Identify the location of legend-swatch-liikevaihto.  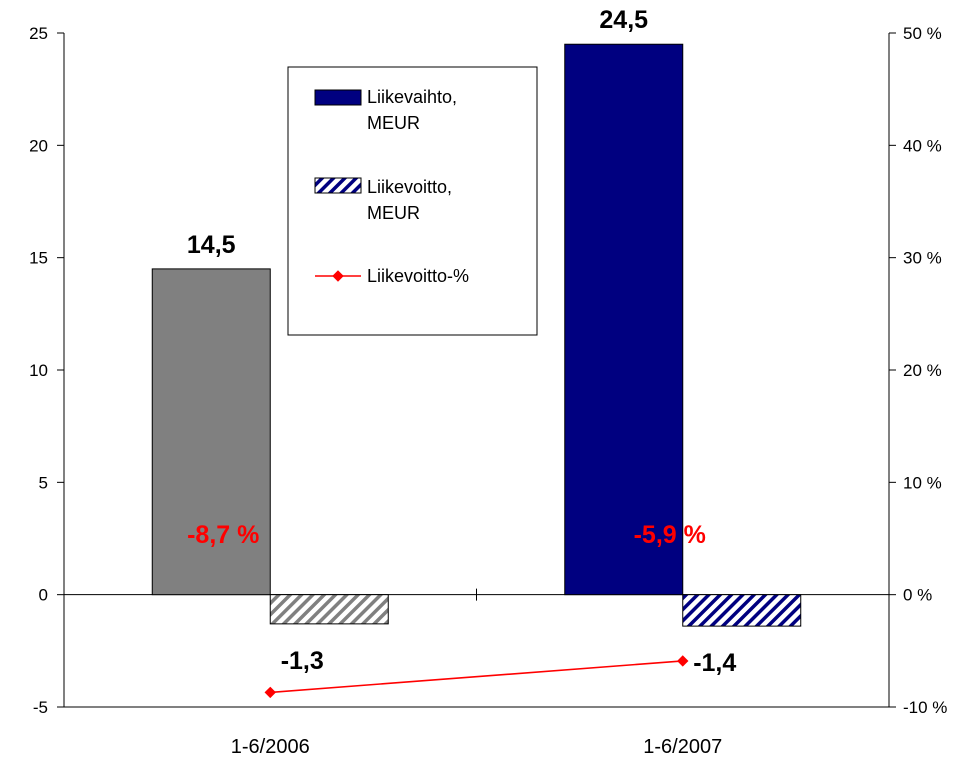
(338, 97).